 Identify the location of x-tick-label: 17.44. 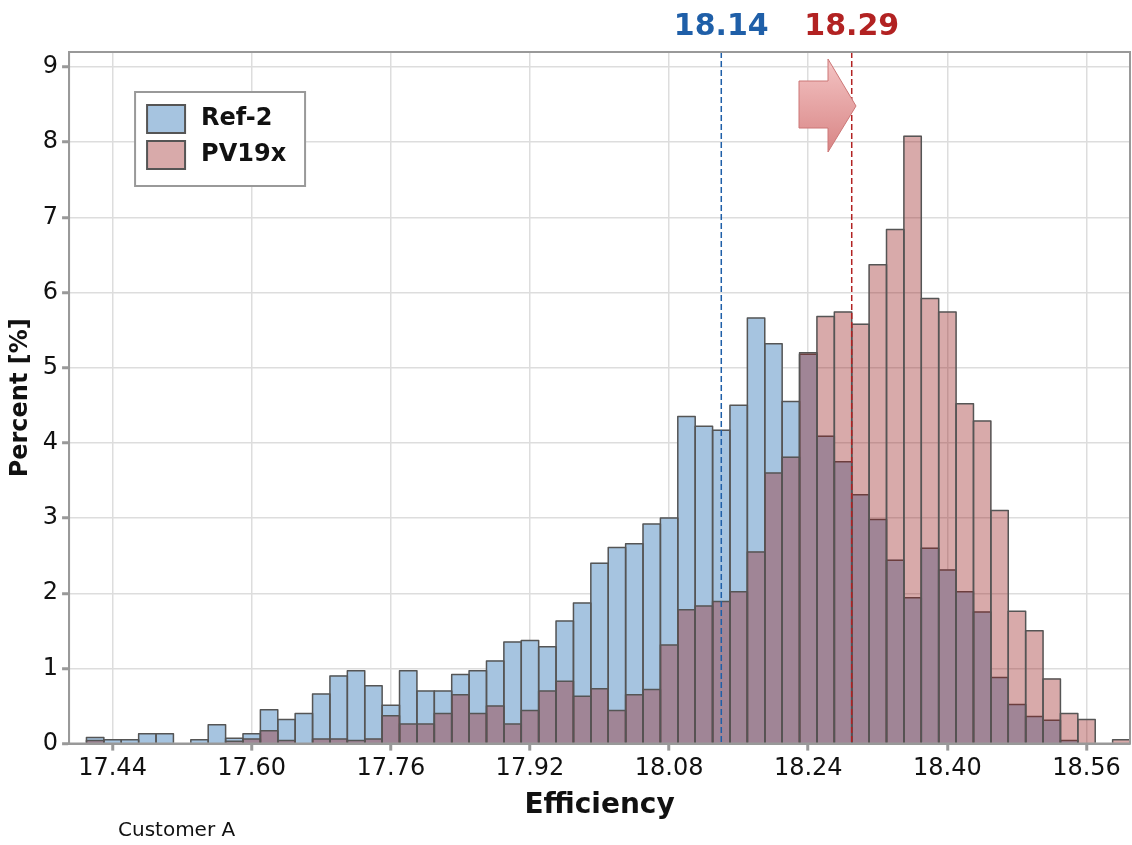
(112, 767).